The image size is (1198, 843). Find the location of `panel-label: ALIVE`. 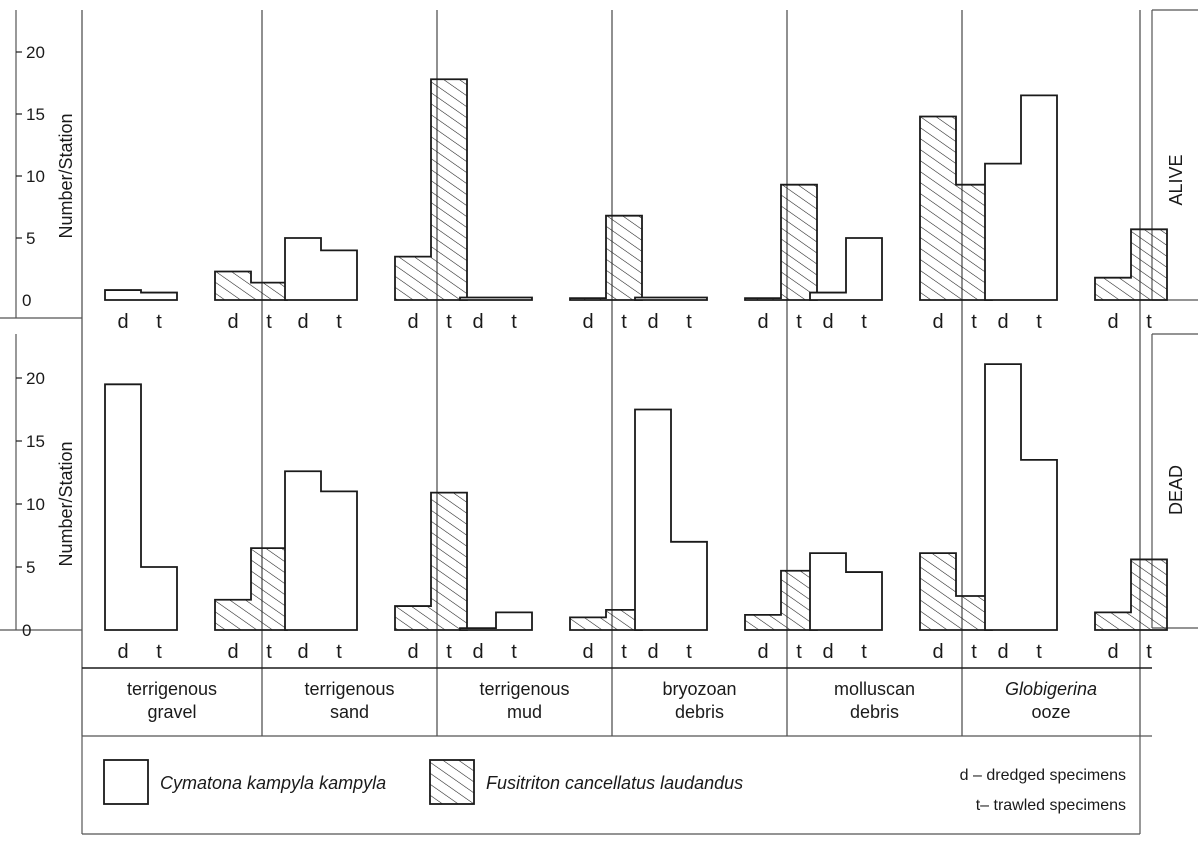

panel-label: ALIVE is located at coordinates (1176, 179).